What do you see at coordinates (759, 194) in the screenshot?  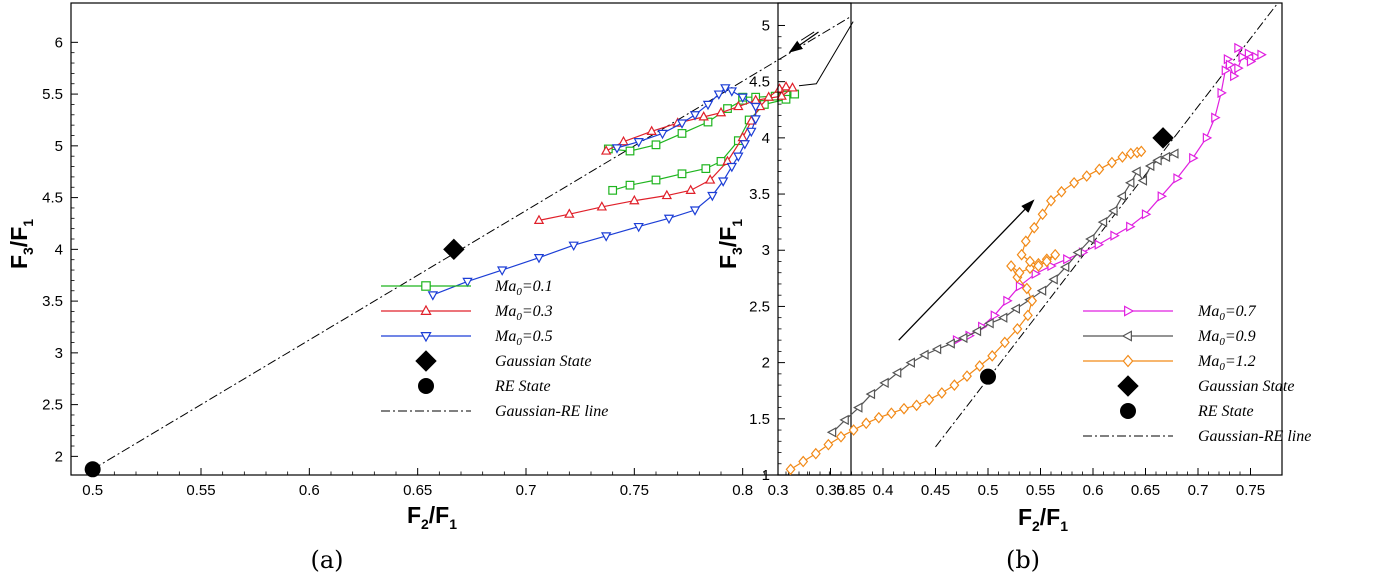 I see `y-tick-label: 3.5` at bounding box center [759, 194].